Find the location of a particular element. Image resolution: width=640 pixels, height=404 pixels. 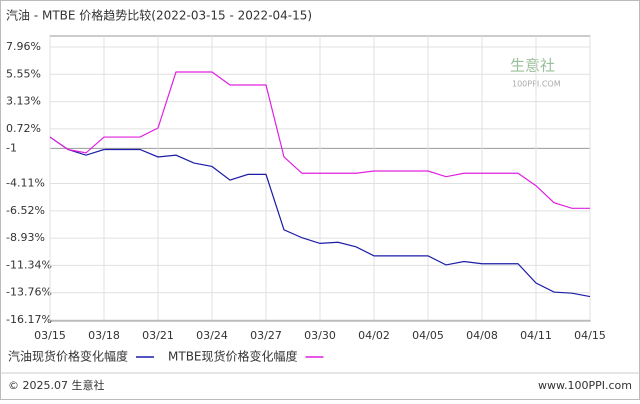

x-tick-label: 04/08 is located at coordinates (482, 335).